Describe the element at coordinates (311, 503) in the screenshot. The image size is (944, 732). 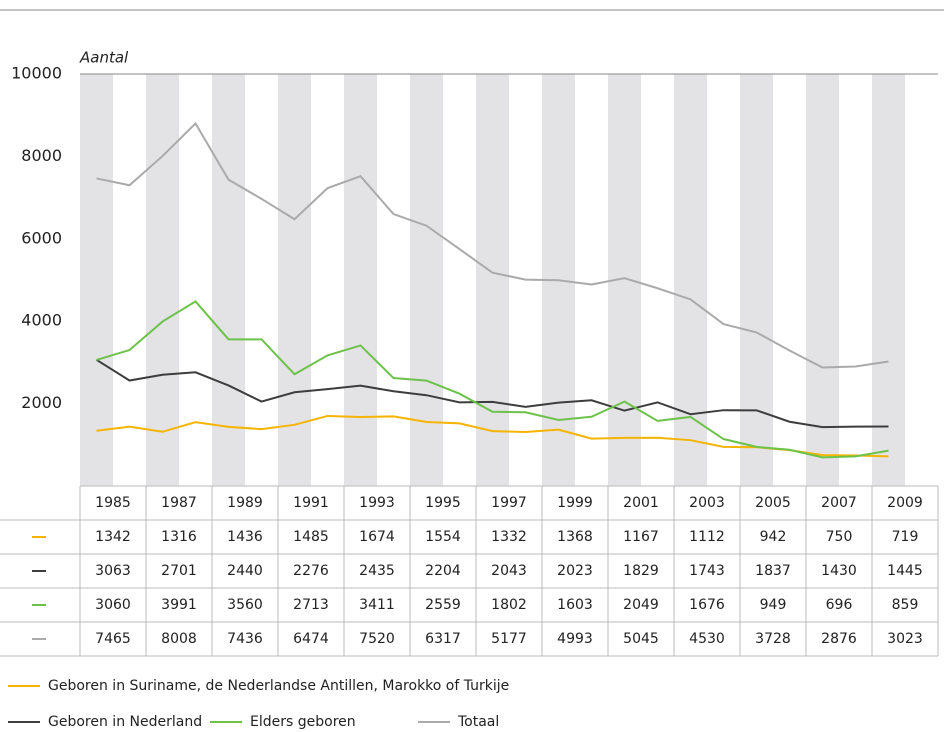
I see `x-tick-label: 1991` at that location.